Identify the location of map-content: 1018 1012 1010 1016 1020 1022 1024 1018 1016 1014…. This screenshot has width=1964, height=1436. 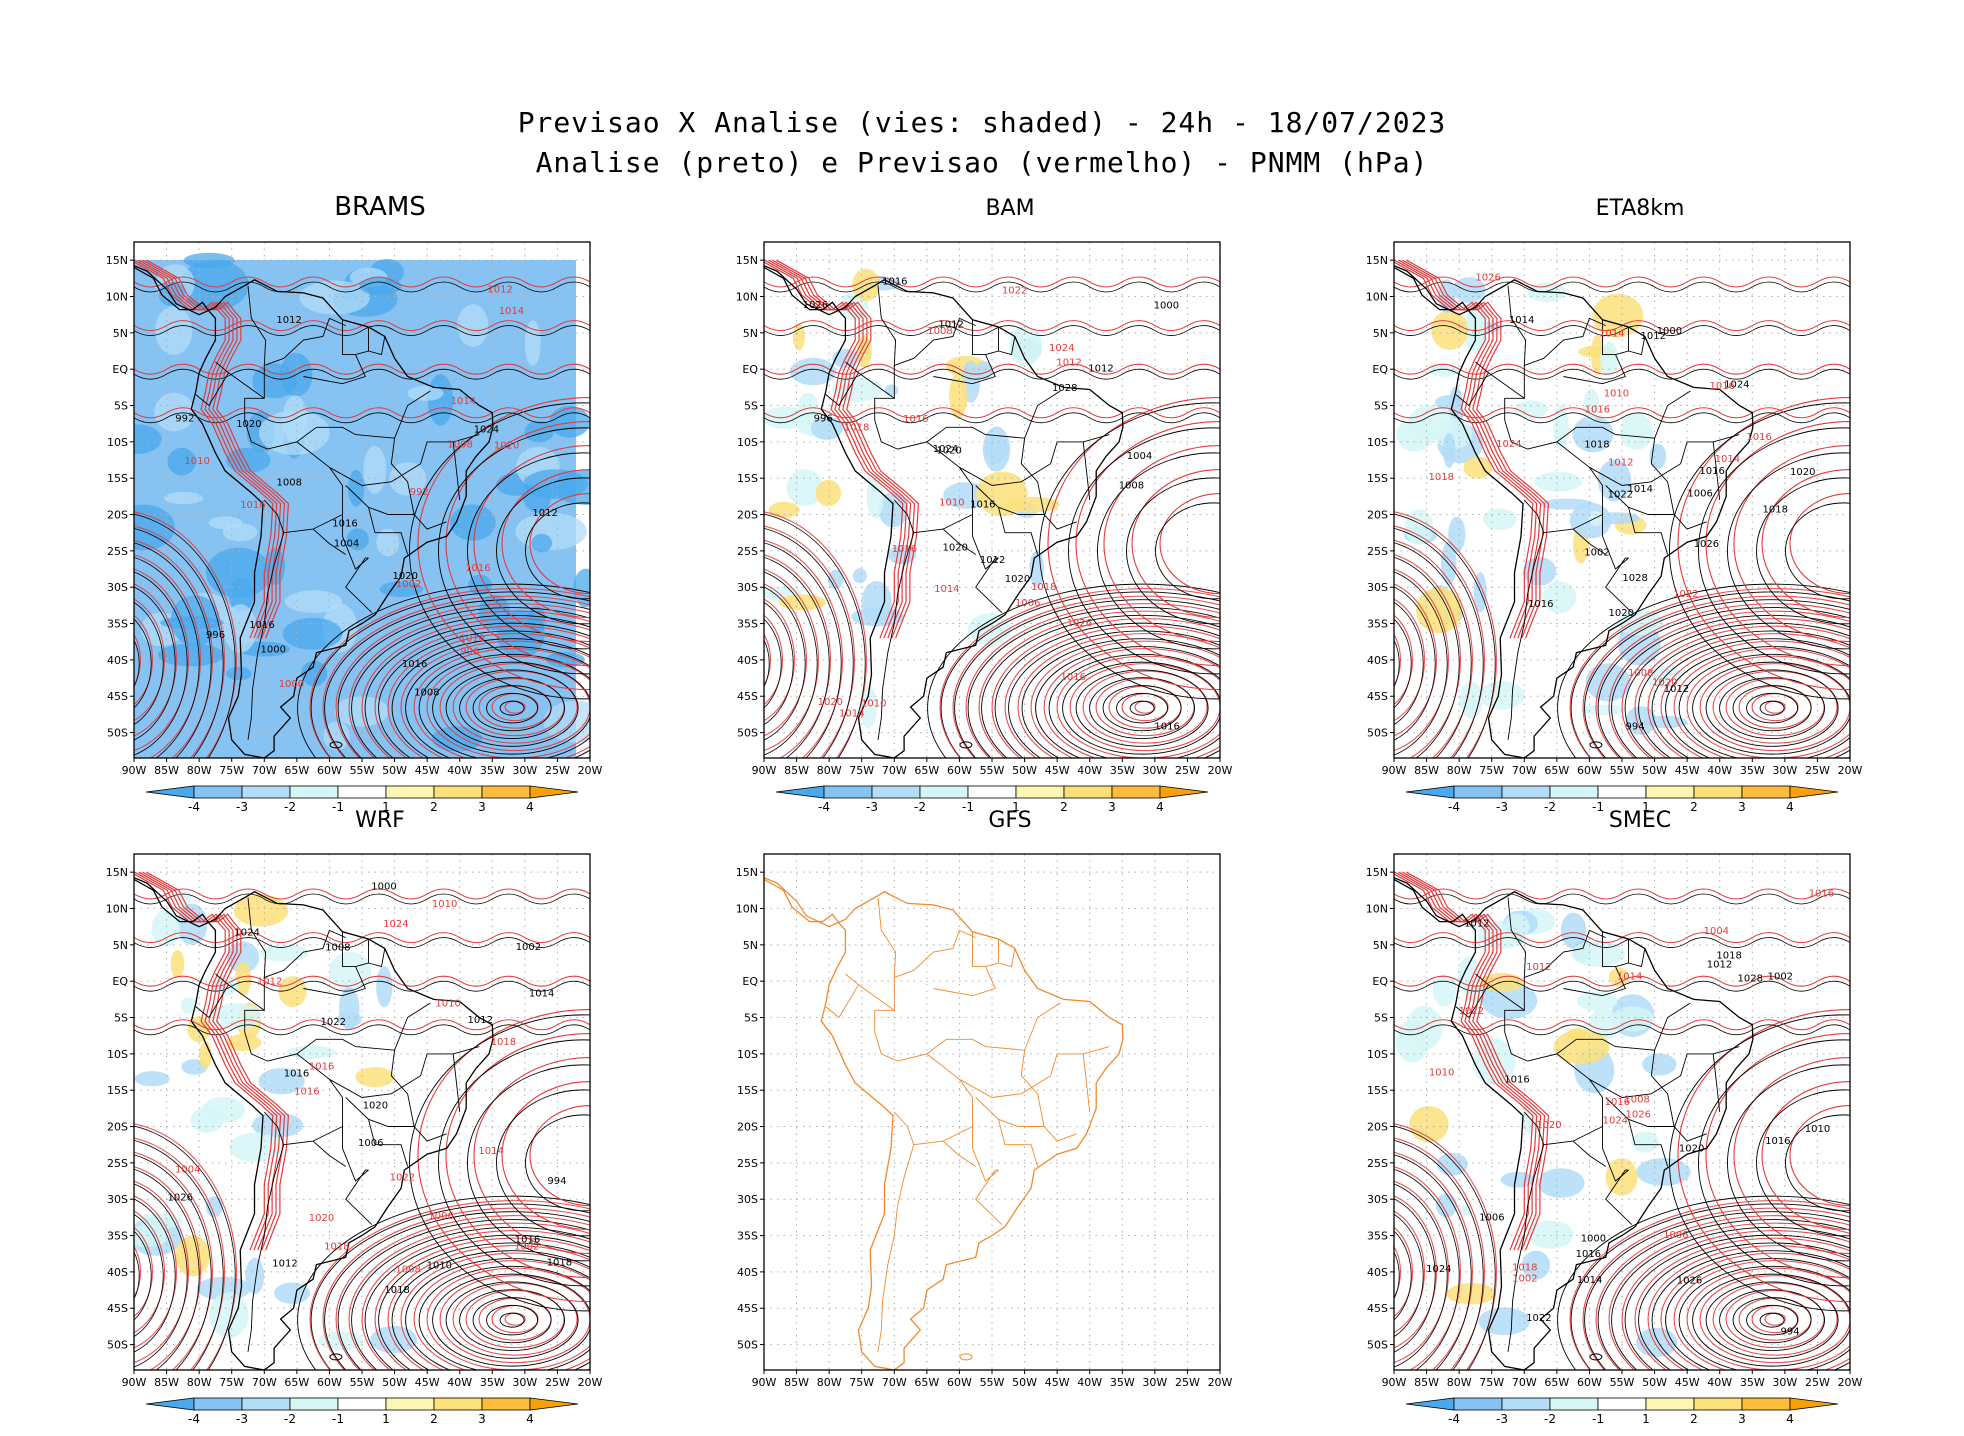
(362, 1112).